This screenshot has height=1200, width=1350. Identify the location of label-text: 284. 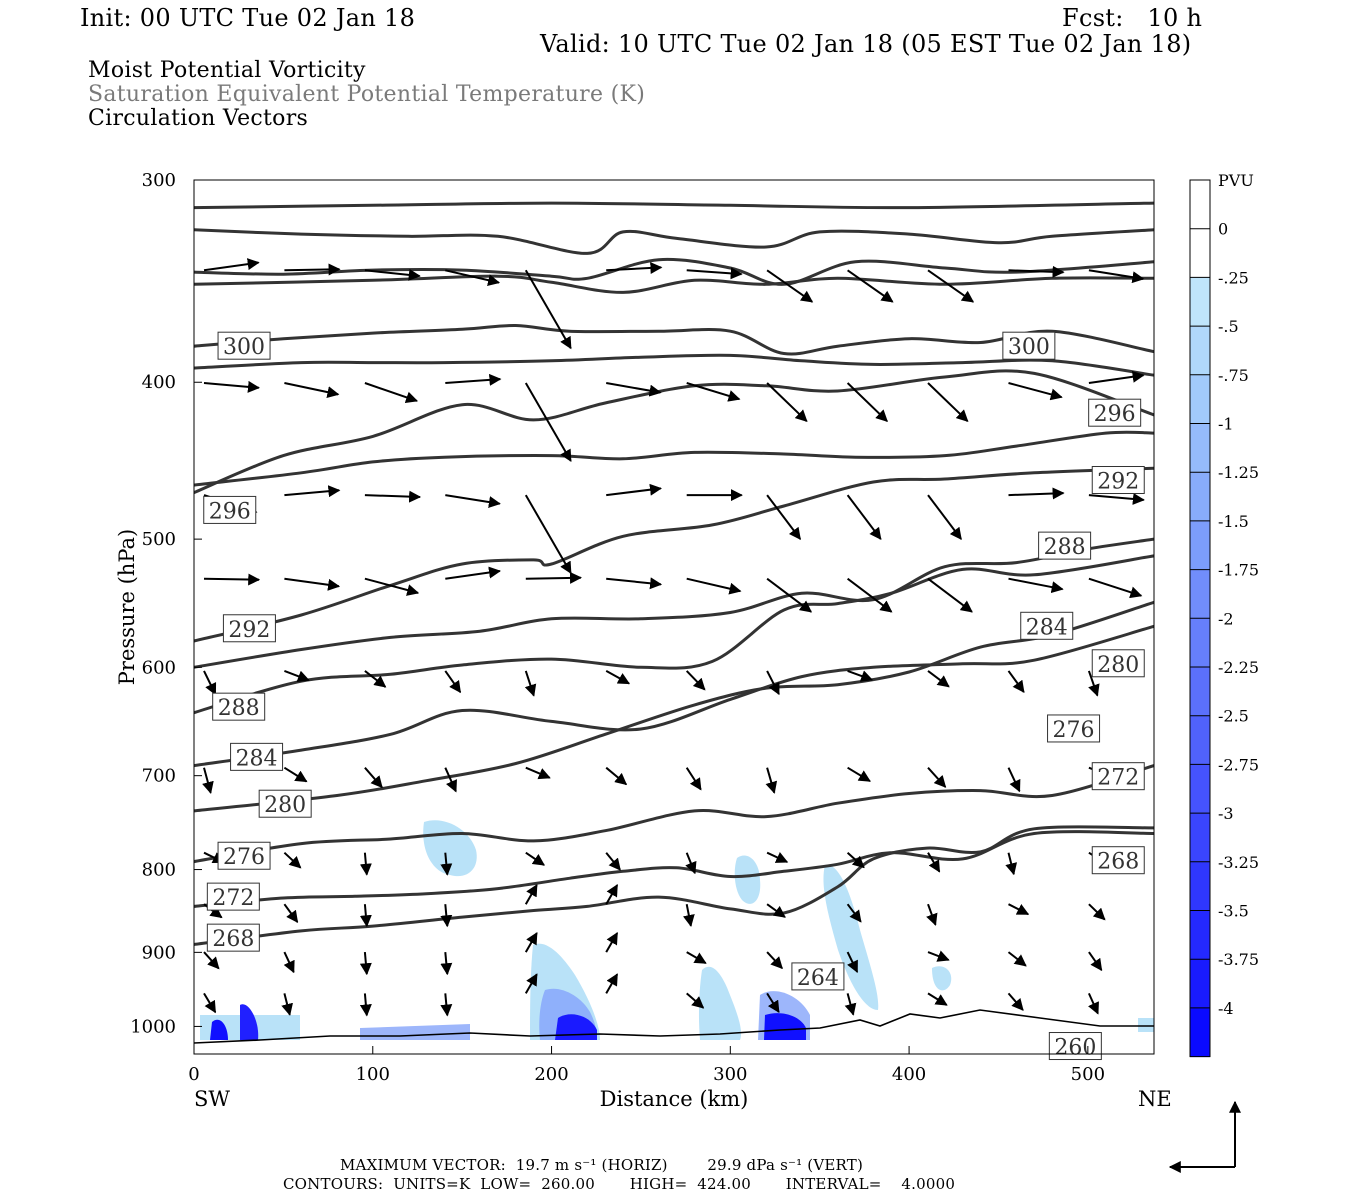
(1047, 627).